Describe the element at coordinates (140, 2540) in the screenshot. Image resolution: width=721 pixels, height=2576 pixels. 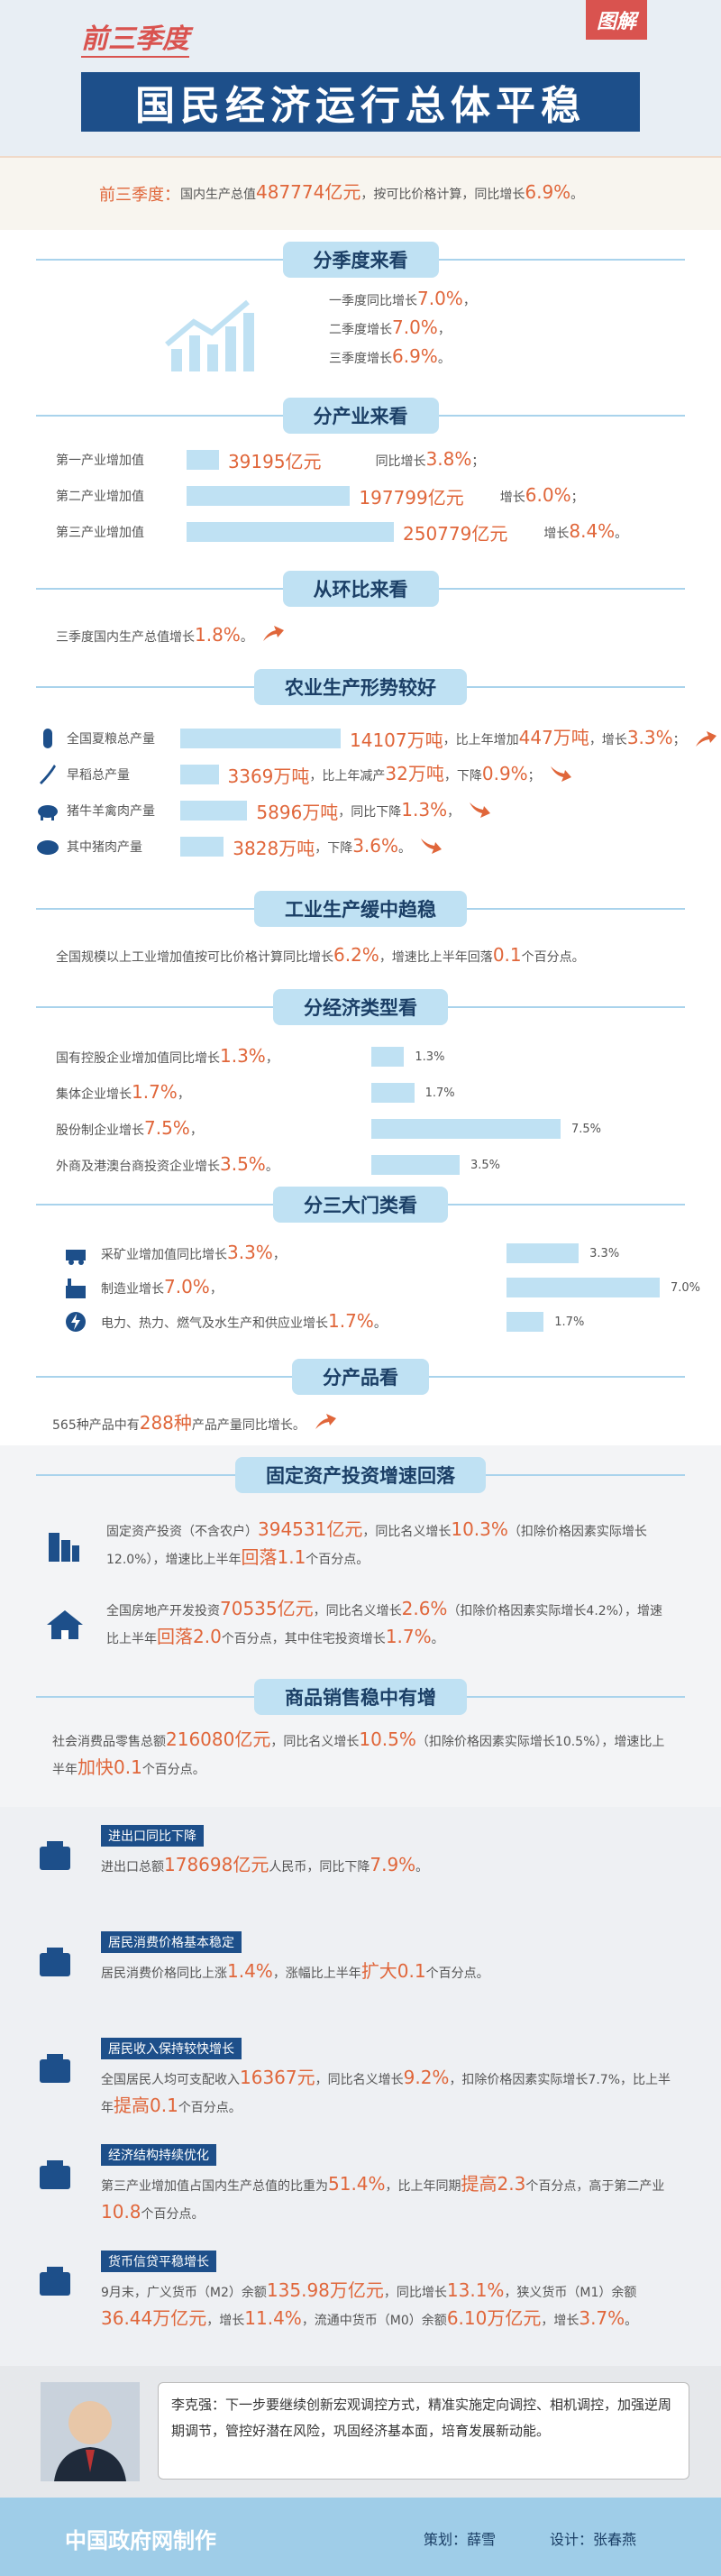
I see `producer: 中国政府网制作` at that location.